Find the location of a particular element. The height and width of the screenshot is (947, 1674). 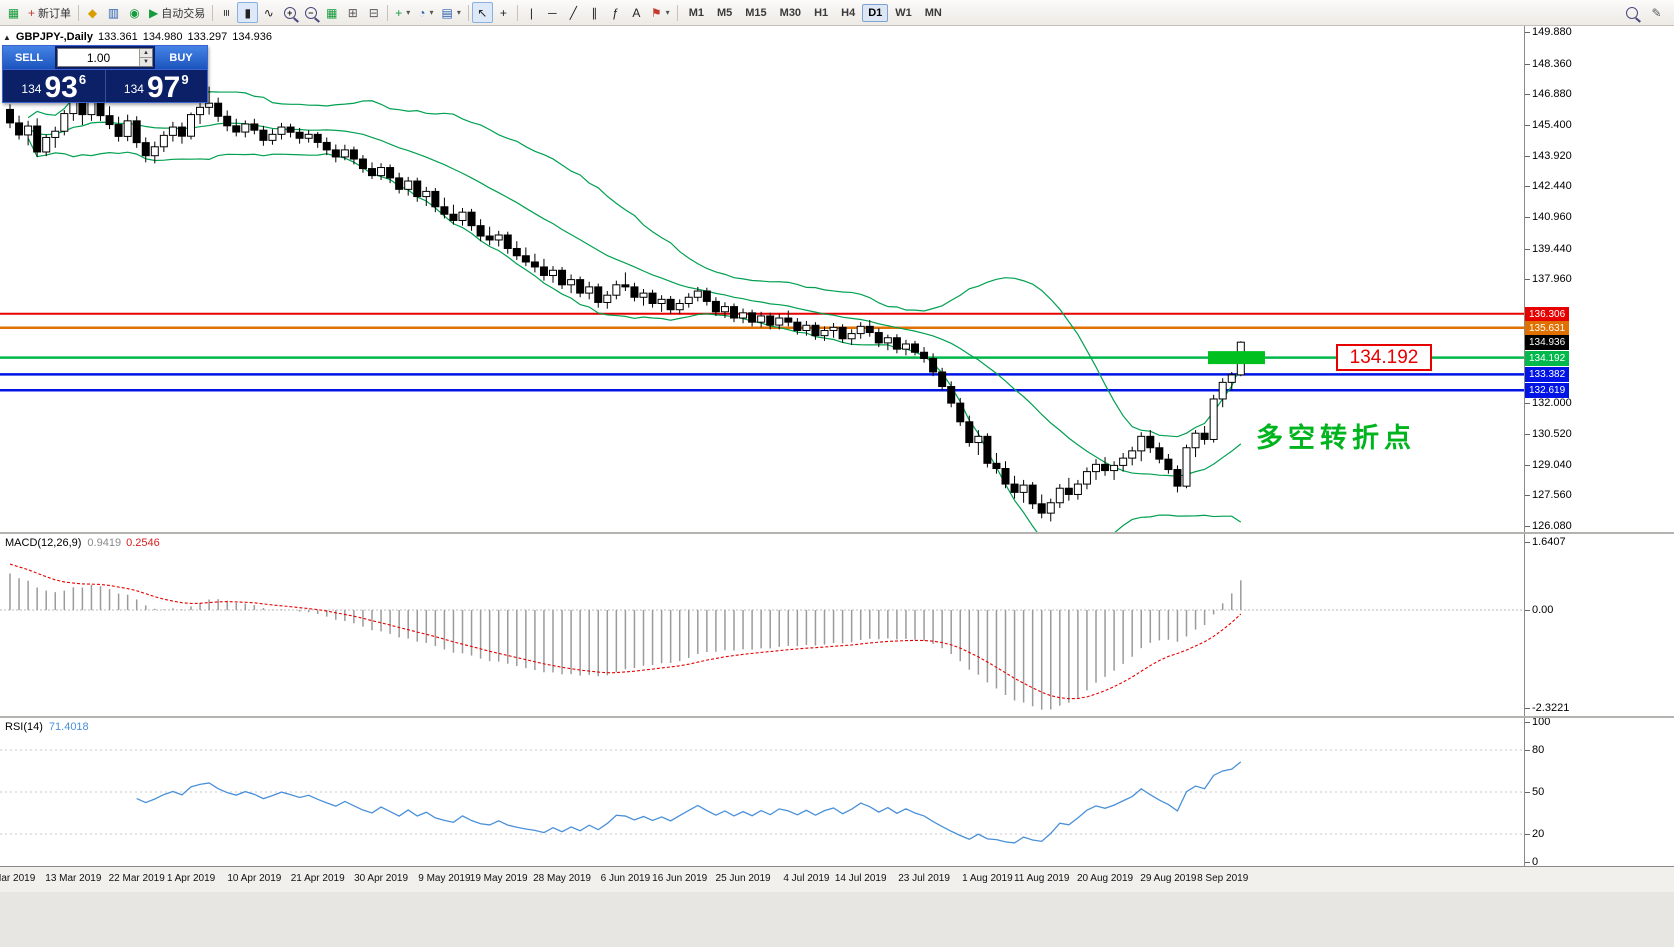

cascade-windows-button: ⊟ is located at coordinates (373, 12).